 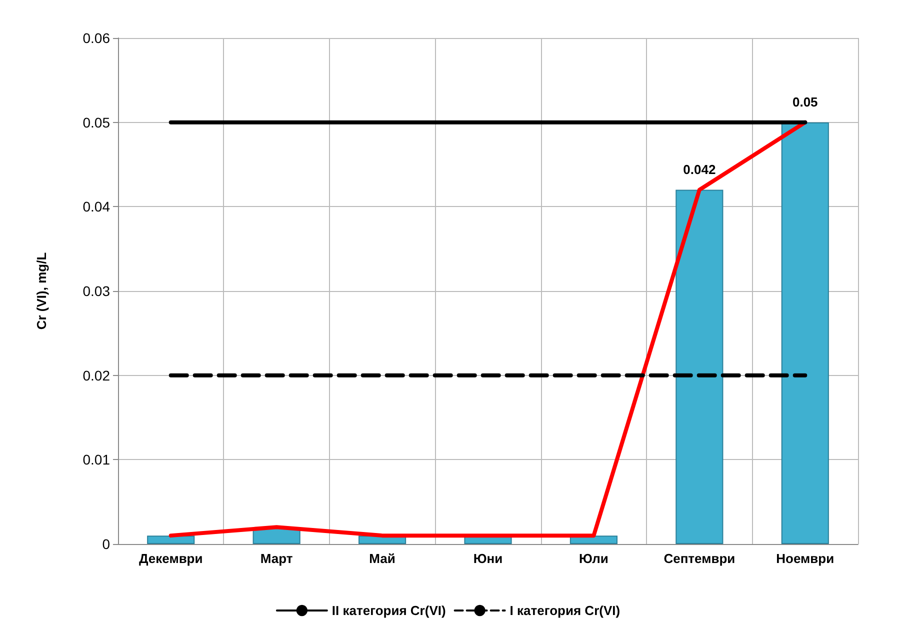 What do you see at coordinates (700, 558) in the screenshot?
I see `x-tick-label: Септември` at bounding box center [700, 558].